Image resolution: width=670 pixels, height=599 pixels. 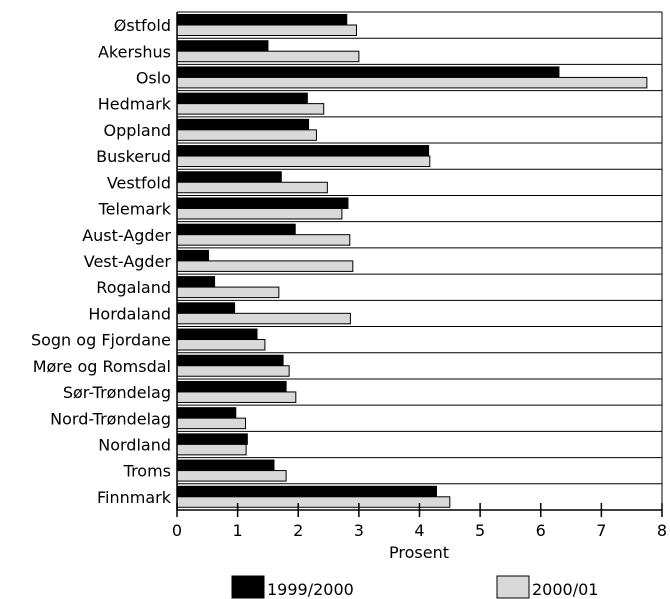 I want to click on bar-sogn-og-fjordane-1999-2000, so click(x=217, y=334).